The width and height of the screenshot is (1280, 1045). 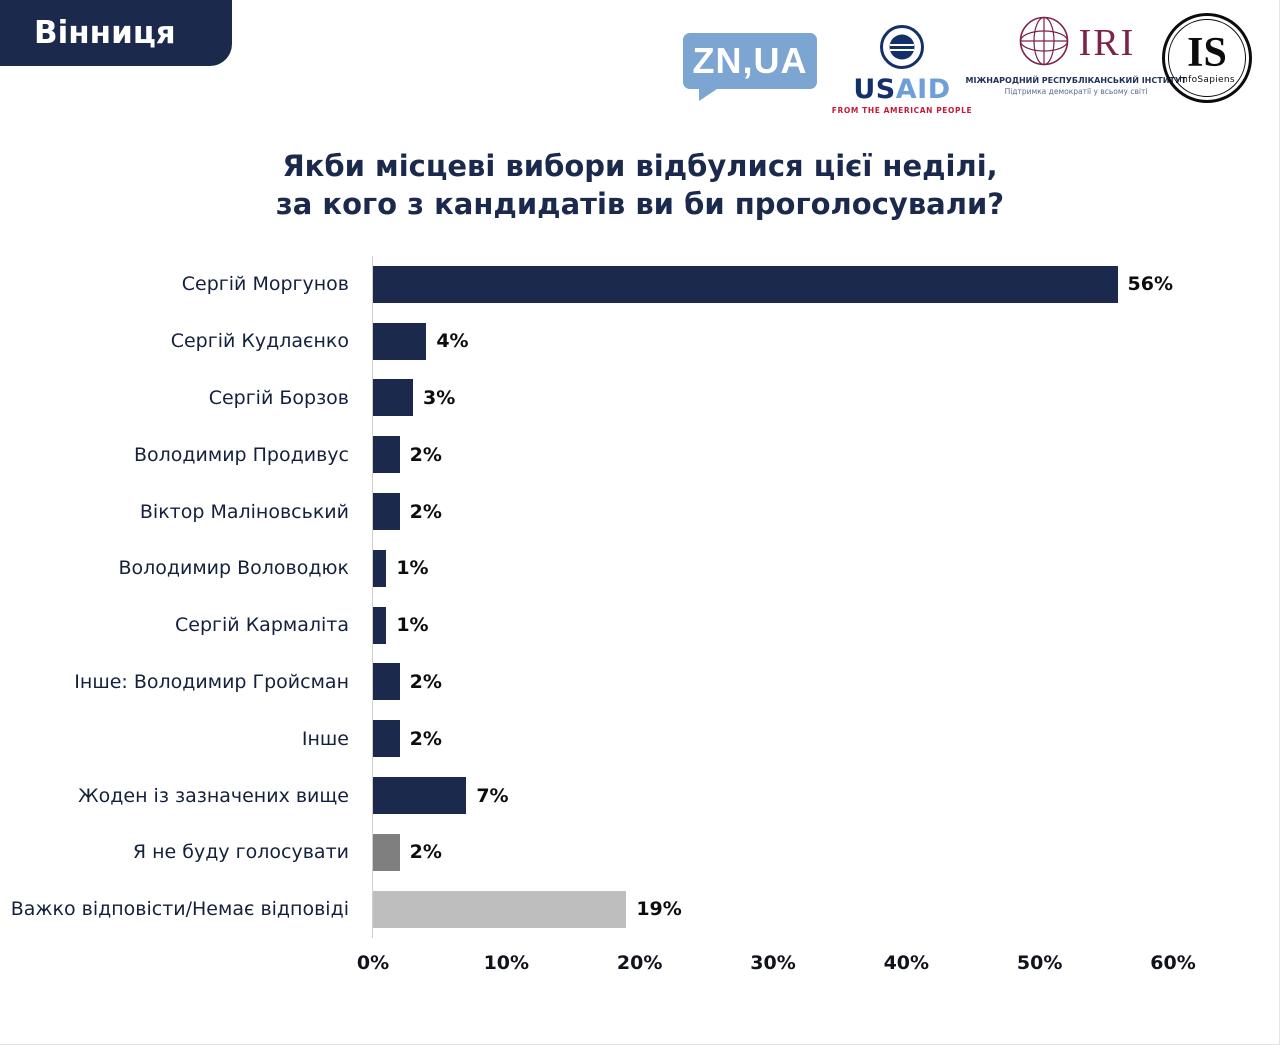 What do you see at coordinates (105, 33) in the screenshot?
I see `region-badge-label: Вінниця` at bounding box center [105, 33].